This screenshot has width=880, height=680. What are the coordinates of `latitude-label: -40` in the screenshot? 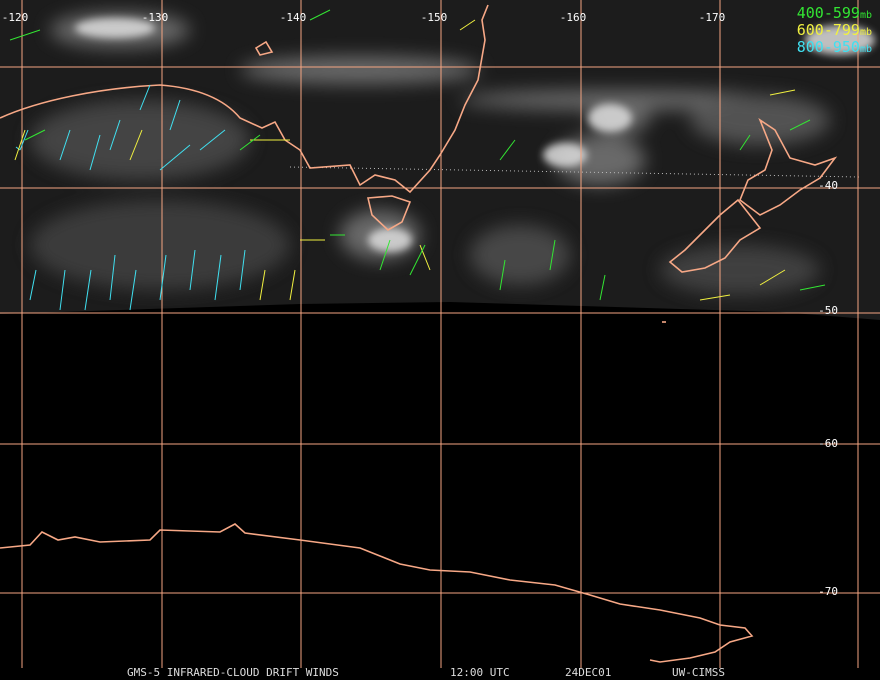 It's located at (828, 185).